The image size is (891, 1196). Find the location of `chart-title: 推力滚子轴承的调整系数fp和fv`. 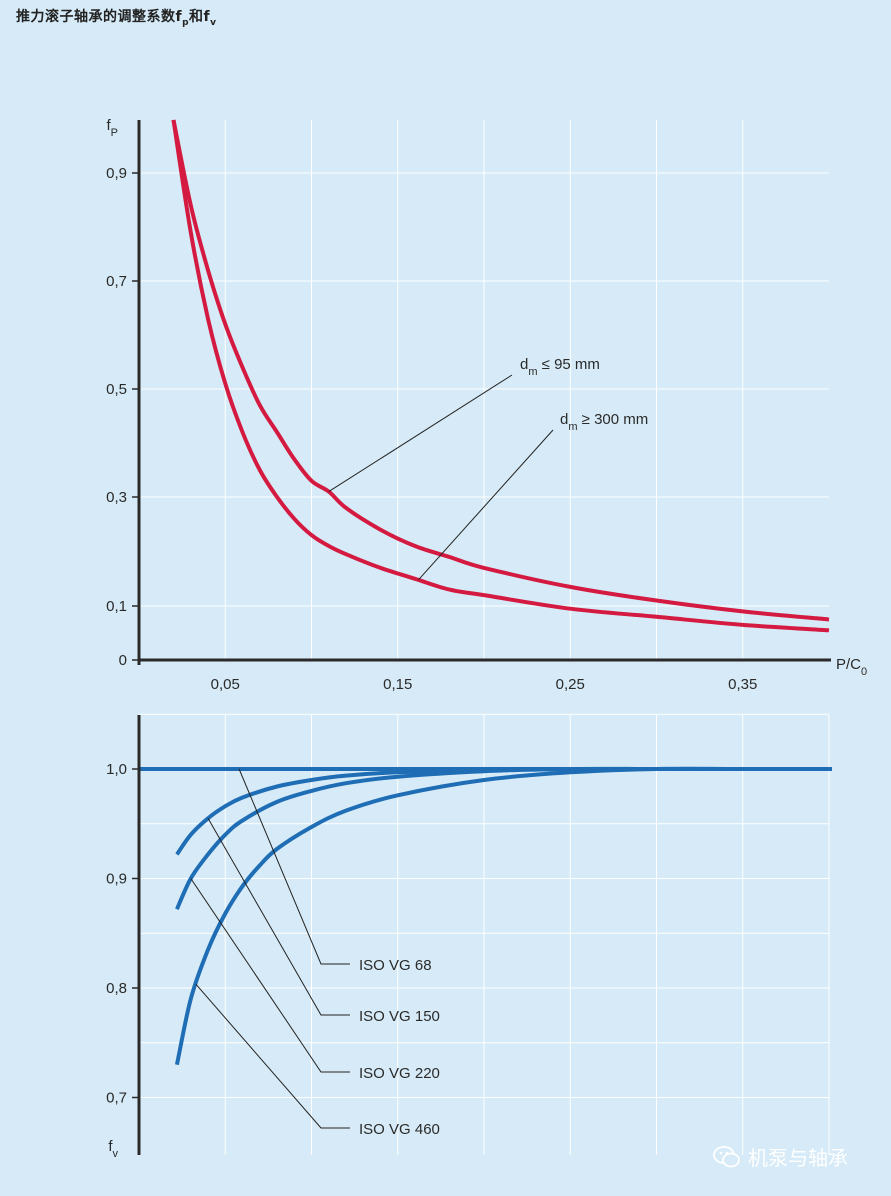

chart-title: 推力滚子轴承的调整系数fp和fv is located at coordinates (116, 18).